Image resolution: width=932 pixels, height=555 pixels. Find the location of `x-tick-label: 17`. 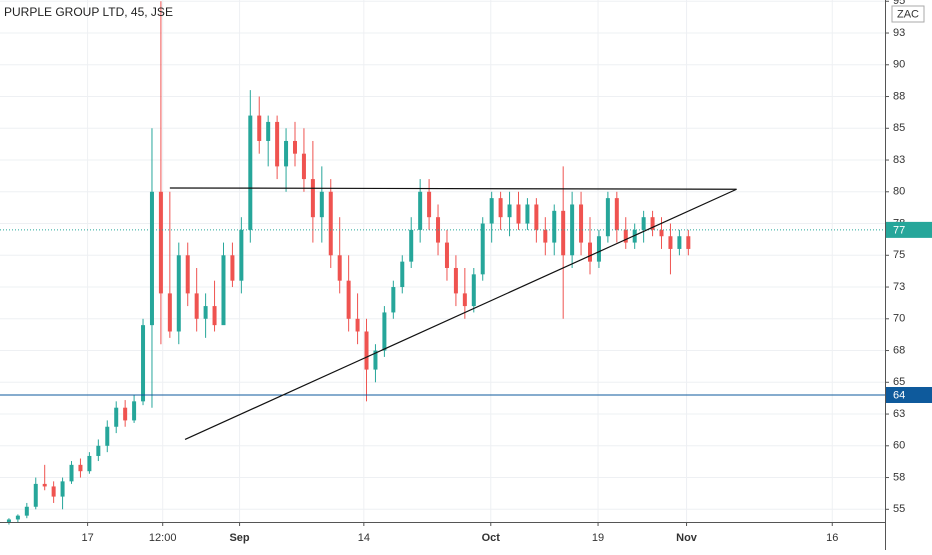

x-tick-label: 17 is located at coordinates (87, 538).